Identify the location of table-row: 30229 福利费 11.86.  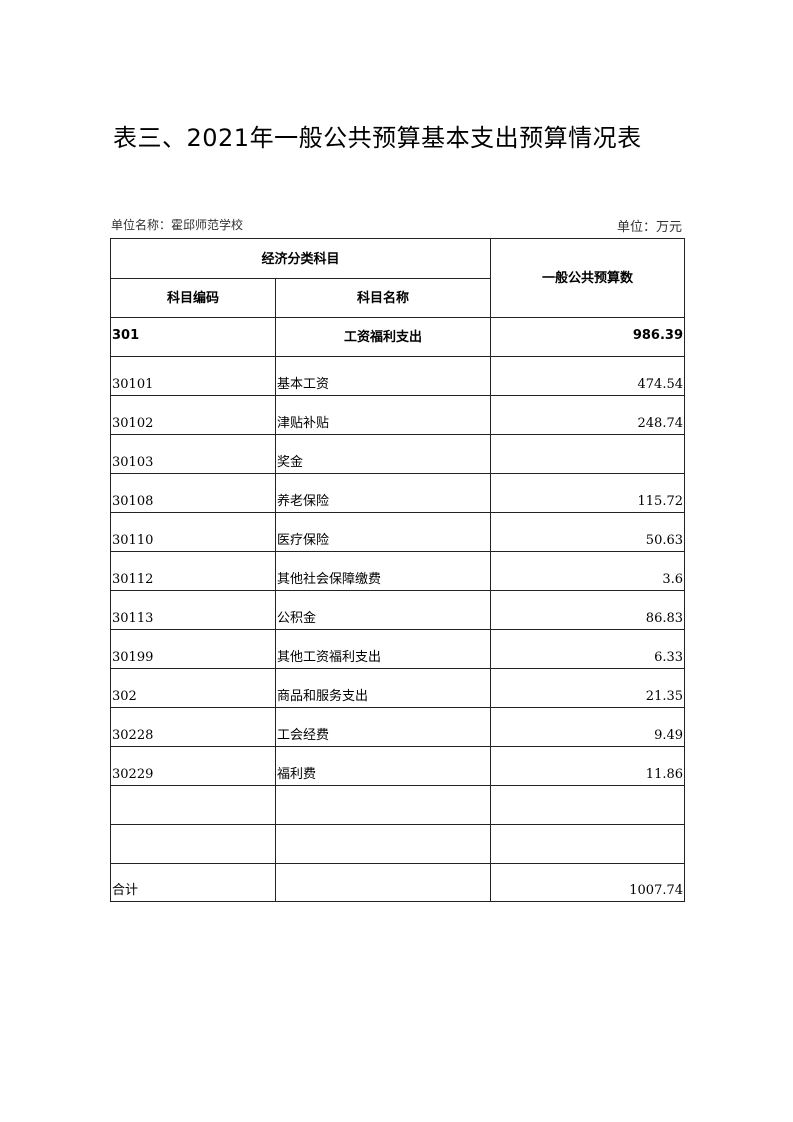
(398, 766).